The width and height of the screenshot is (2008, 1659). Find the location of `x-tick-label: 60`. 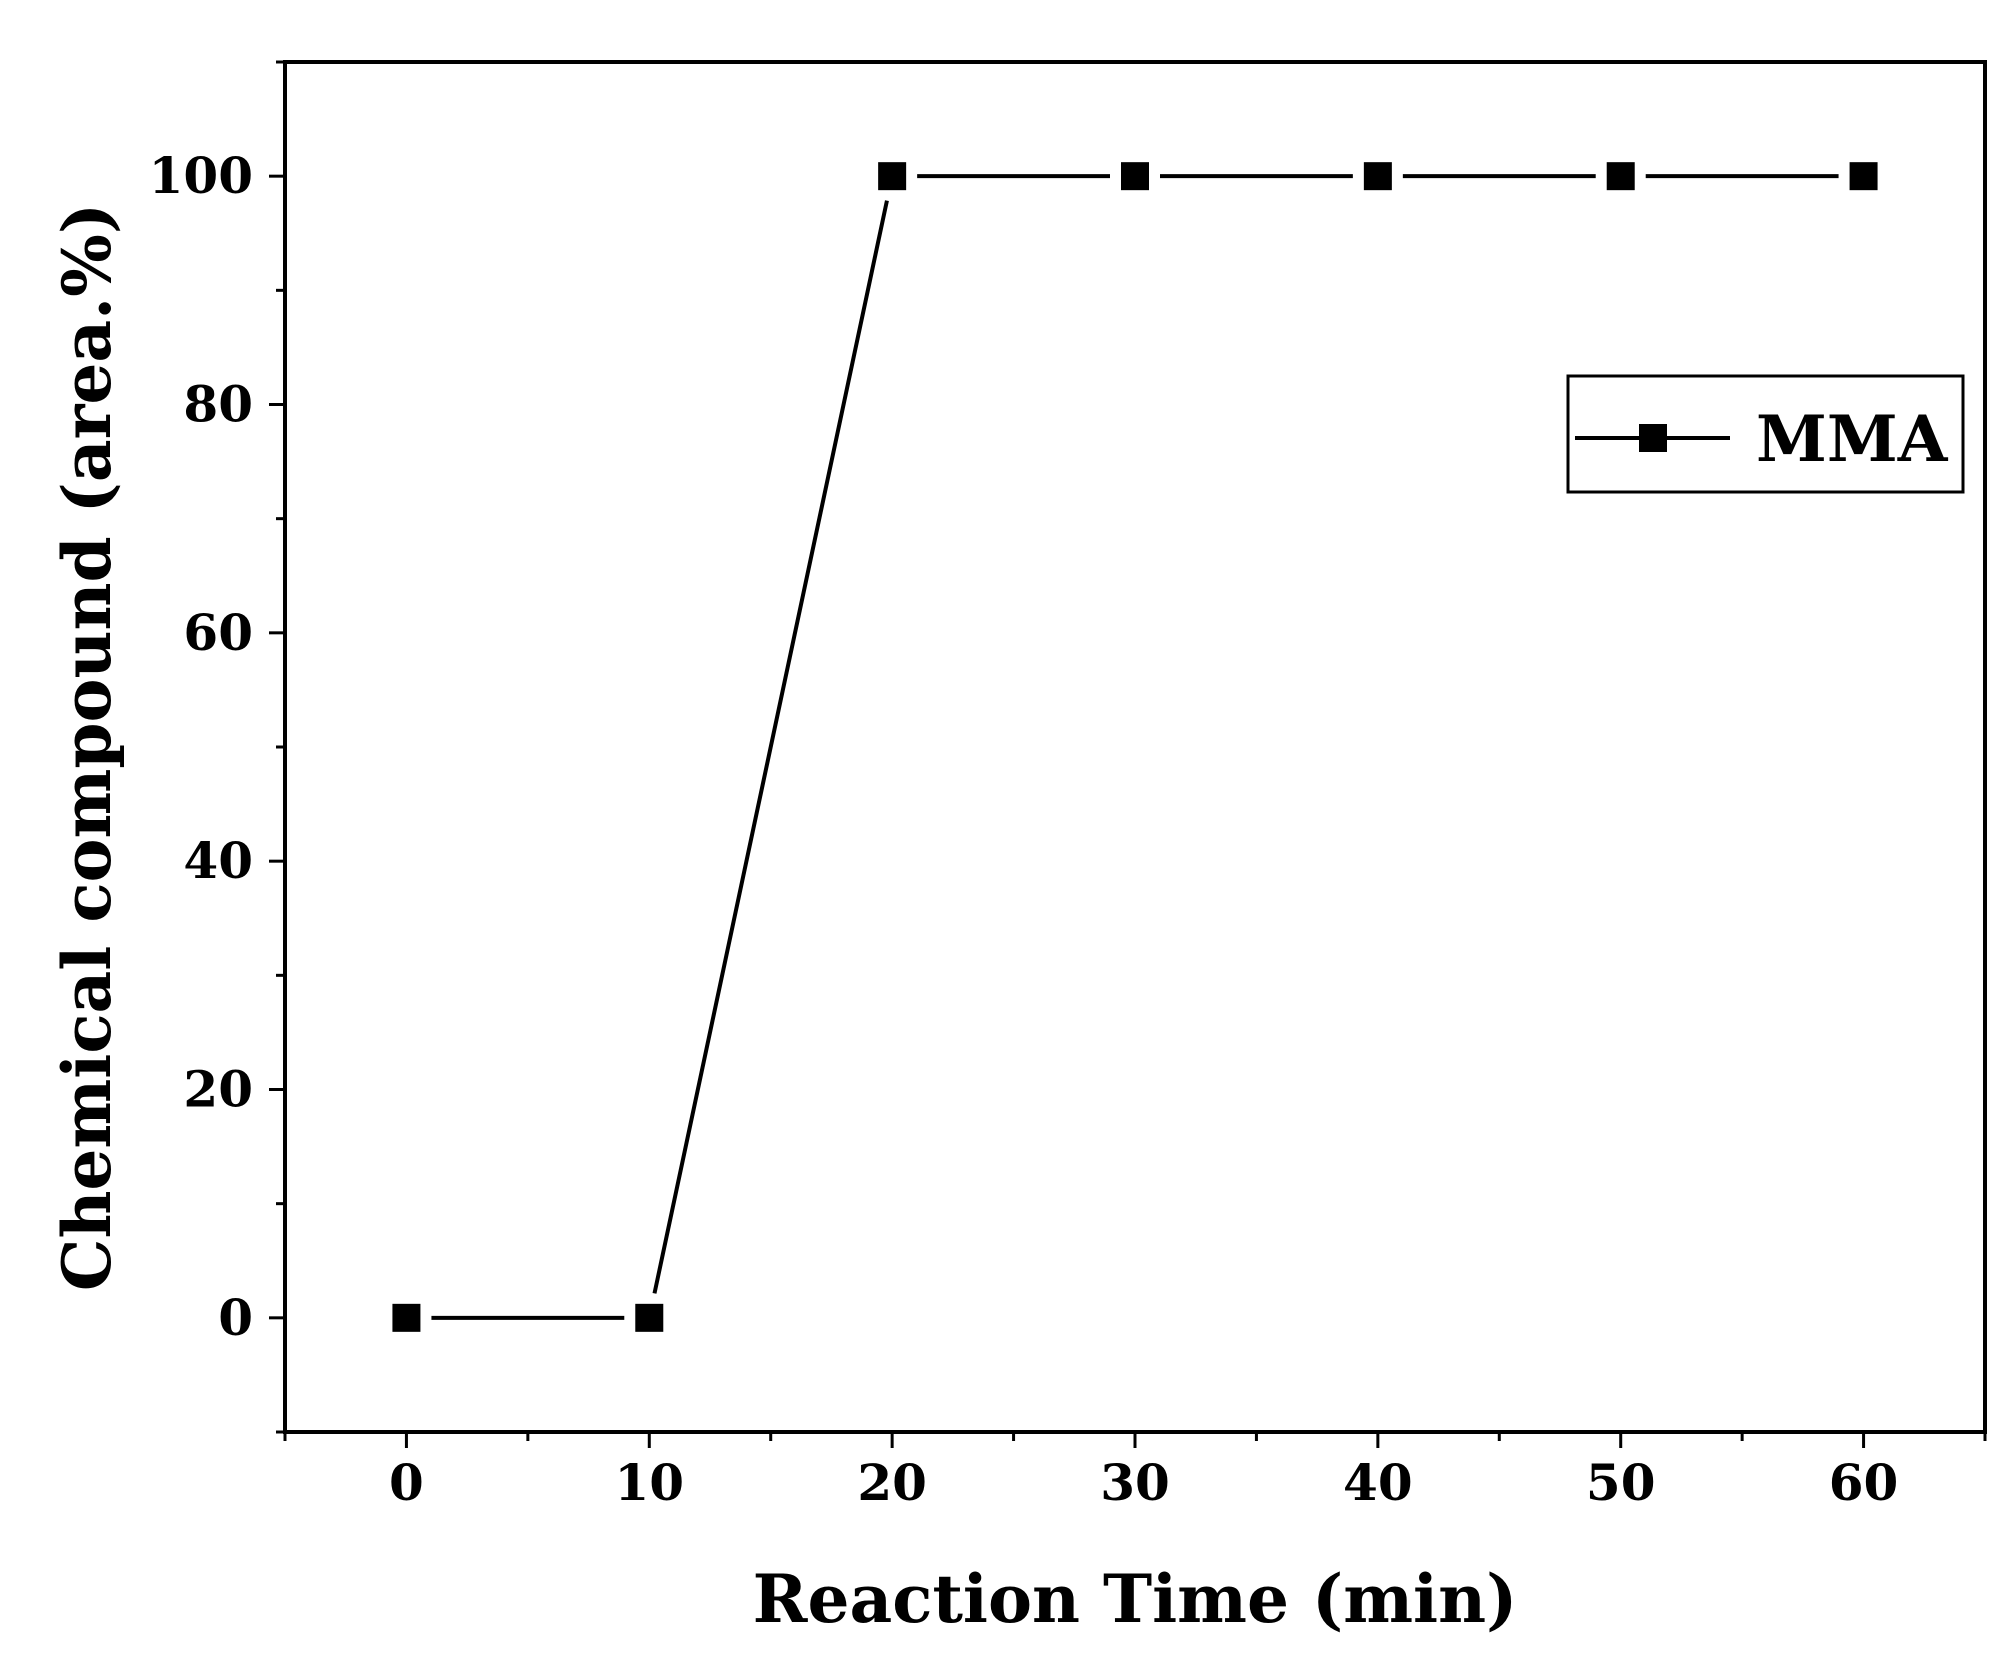

x-tick-label: 60 is located at coordinates (1864, 1482).